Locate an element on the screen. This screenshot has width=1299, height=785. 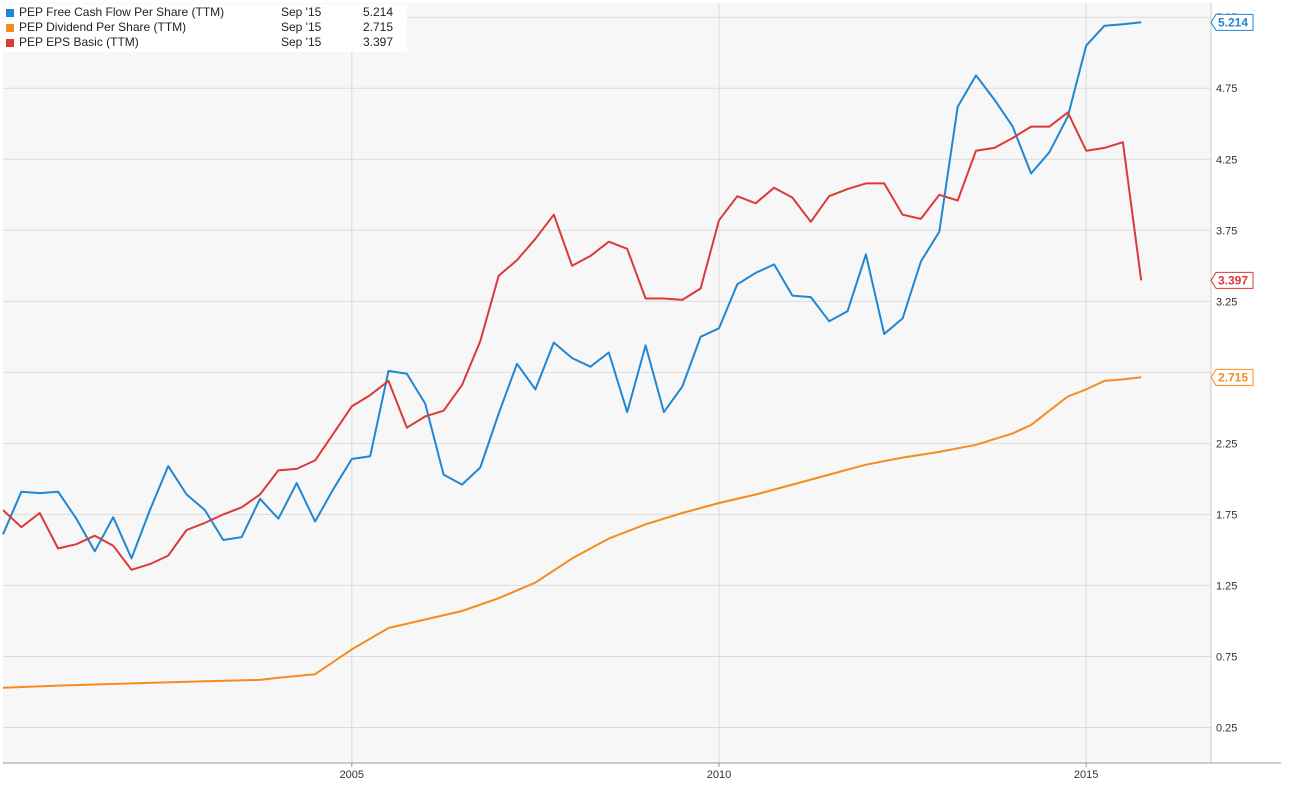
value-flag-dividend: 2.715 is located at coordinates (1232, 377).